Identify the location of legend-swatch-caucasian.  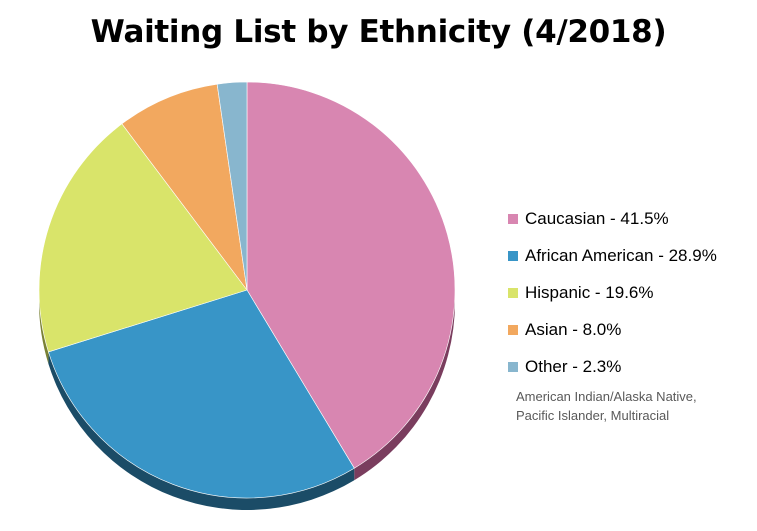
(513, 218).